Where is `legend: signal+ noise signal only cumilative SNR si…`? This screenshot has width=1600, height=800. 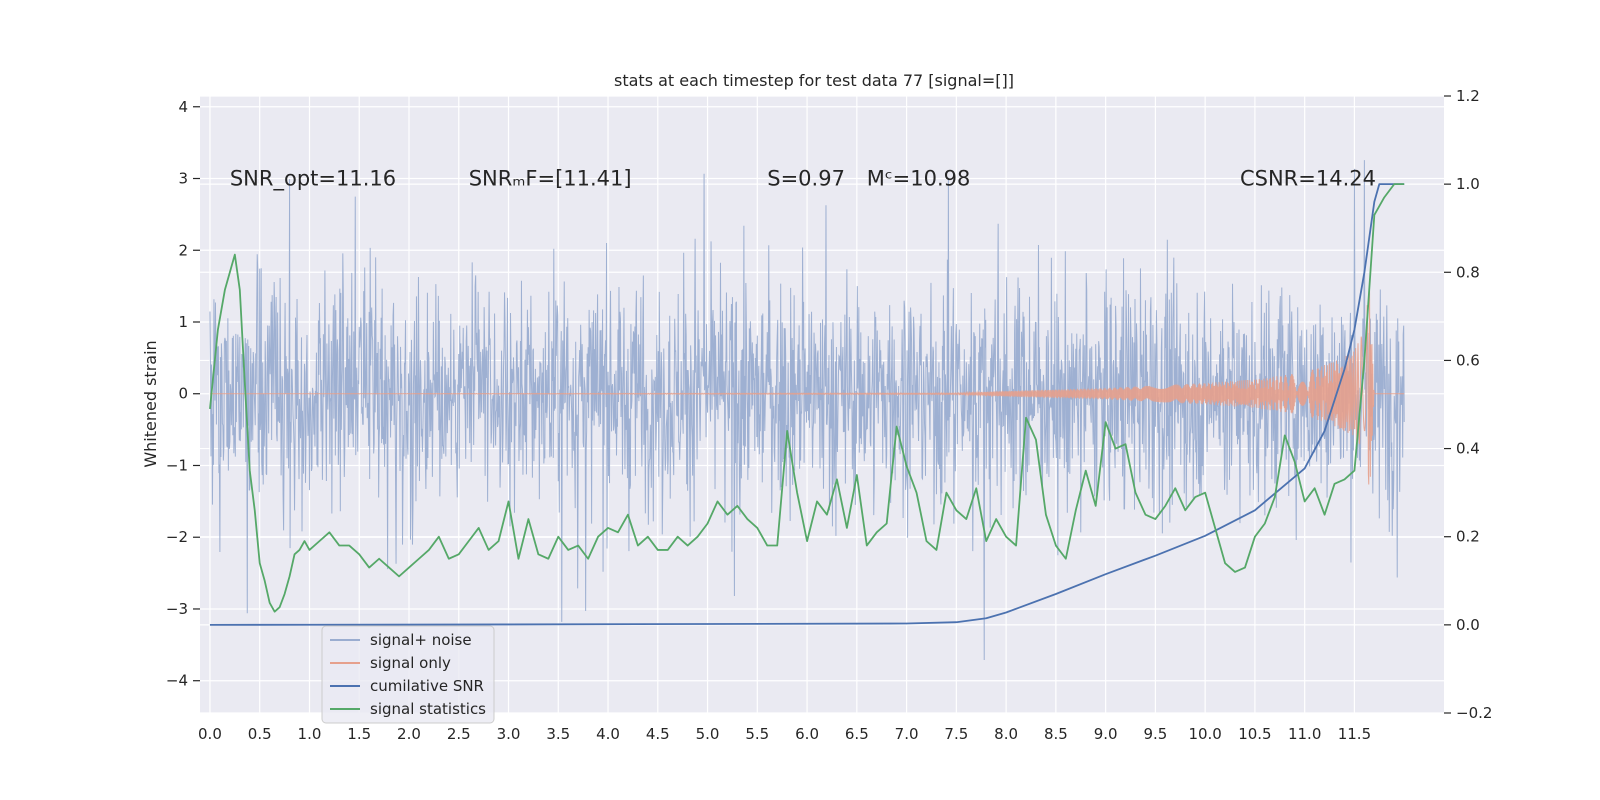
legend: signal+ noise signal only cumilative SNR si… is located at coordinates (408, 674).